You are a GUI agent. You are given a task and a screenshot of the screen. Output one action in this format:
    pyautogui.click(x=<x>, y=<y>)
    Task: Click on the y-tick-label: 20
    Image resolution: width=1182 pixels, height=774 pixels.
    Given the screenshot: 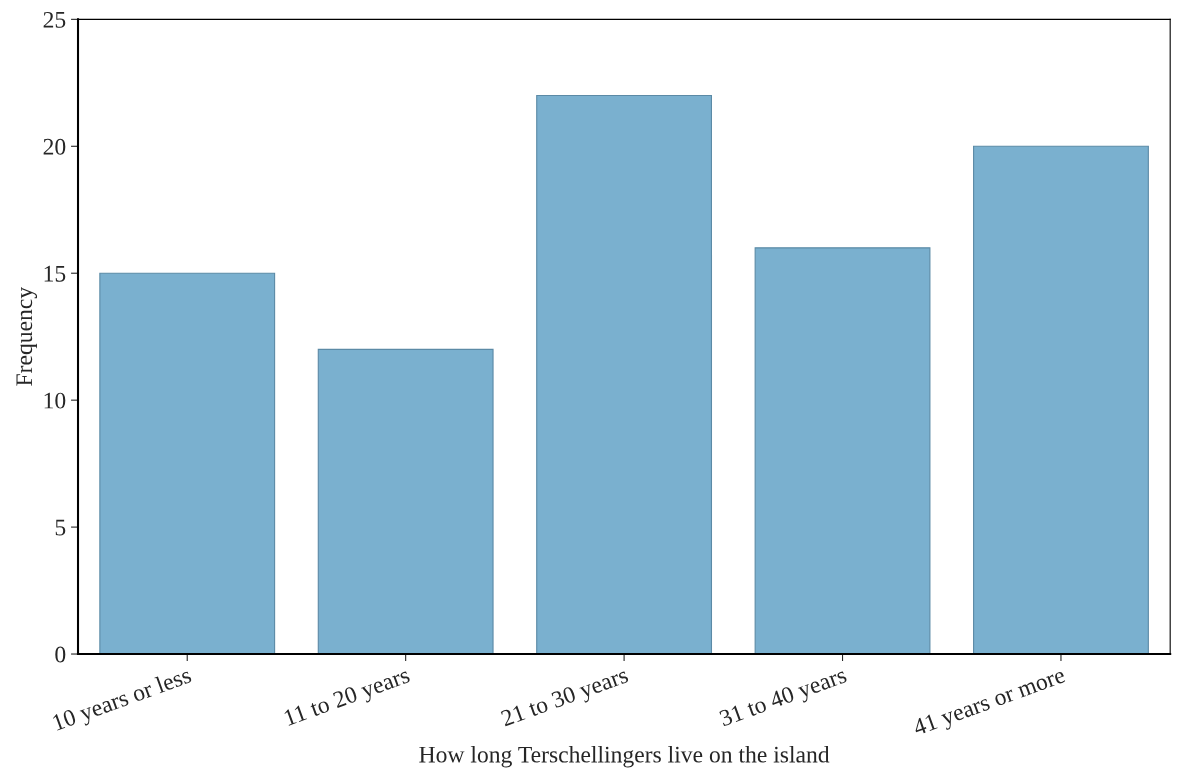 What is the action you would take?
    pyautogui.click(x=54, y=146)
    